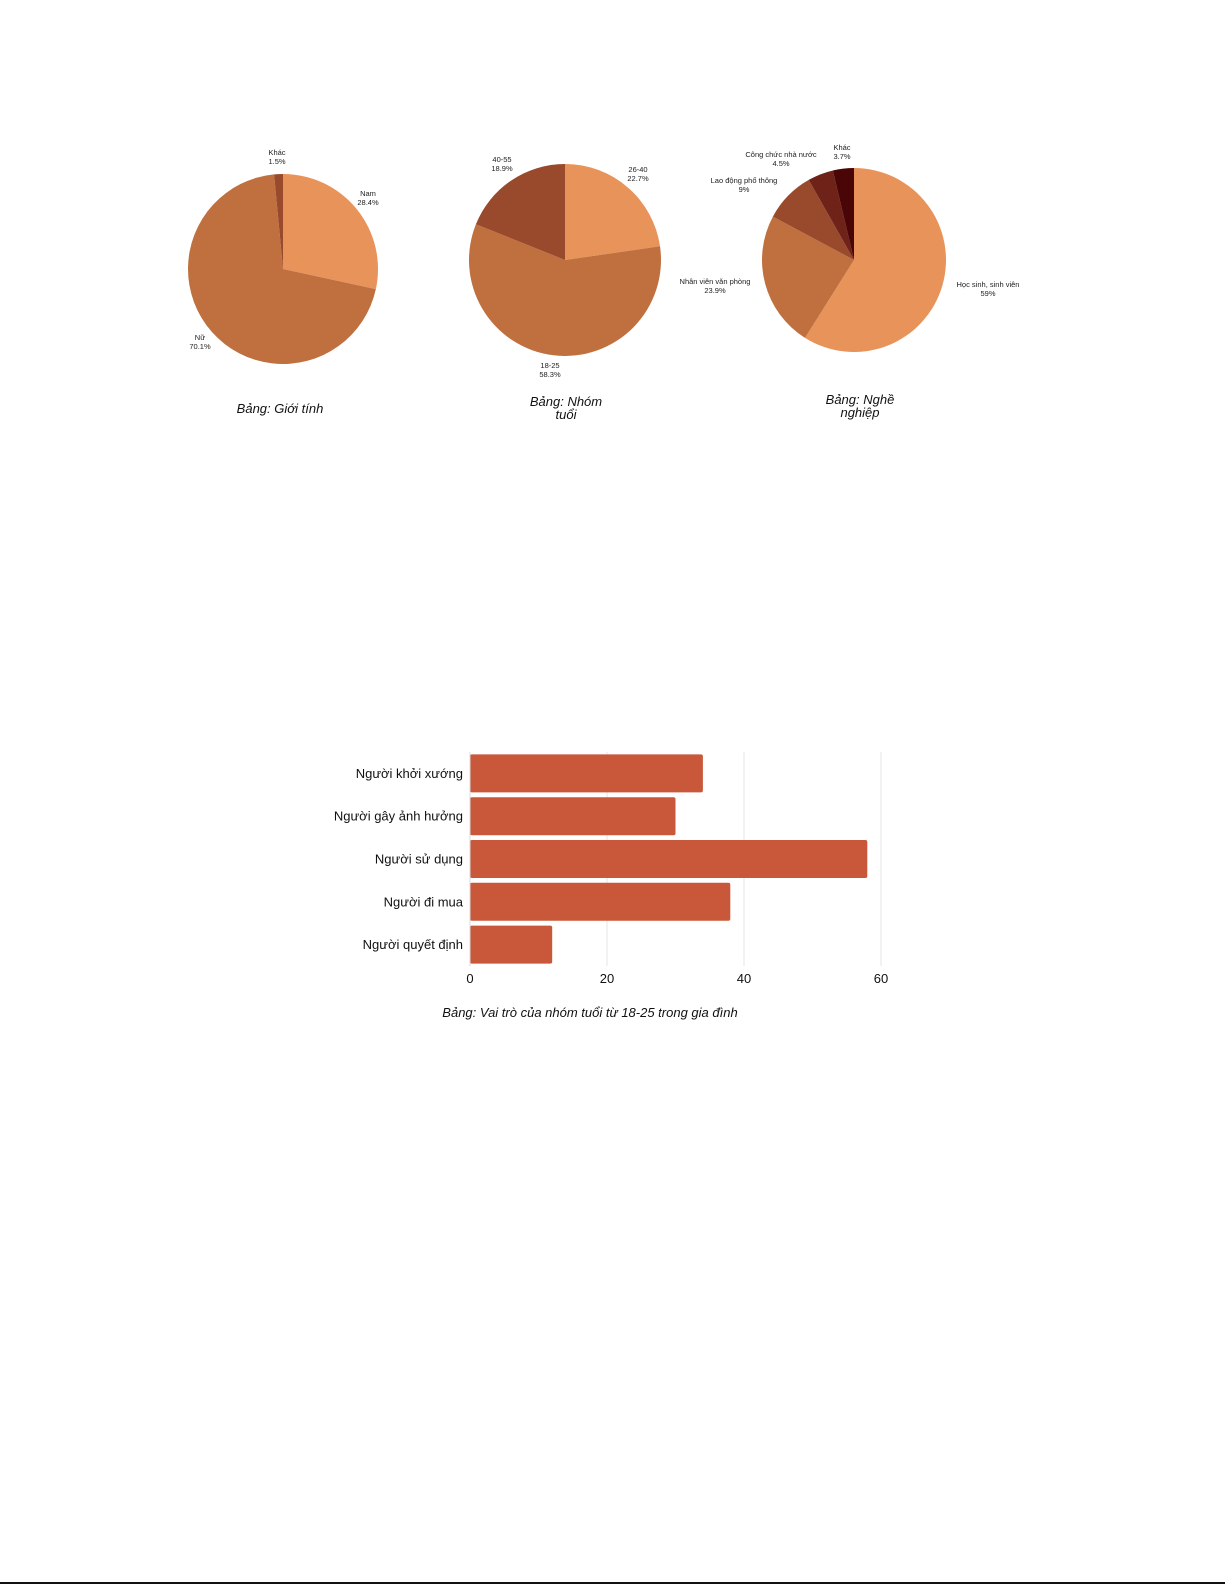 The image size is (1225, 1585). I want to click on pie-caption-age-text: Bảng: Nhóm tuổi, so click(566, 408).